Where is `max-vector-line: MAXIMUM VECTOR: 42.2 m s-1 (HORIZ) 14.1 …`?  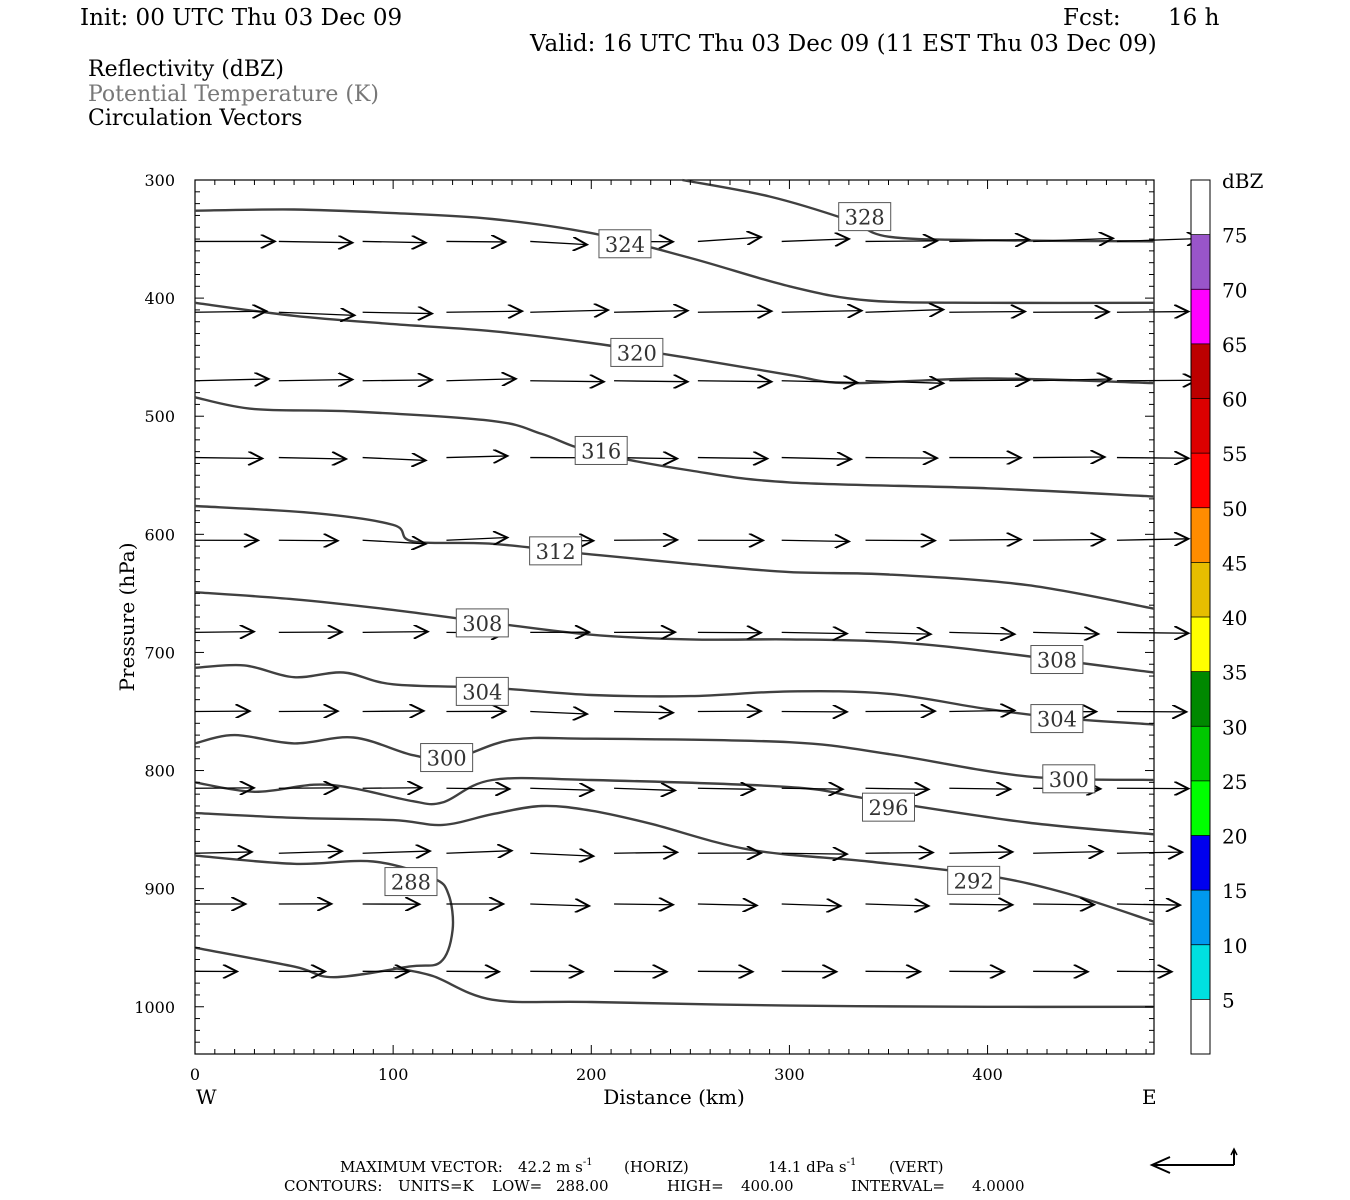 max-vector-line: MAXIMUM VECTOR: 42.2 m s-1 (HORIZ) 14.1 … is located at coordinates (642, 1163).